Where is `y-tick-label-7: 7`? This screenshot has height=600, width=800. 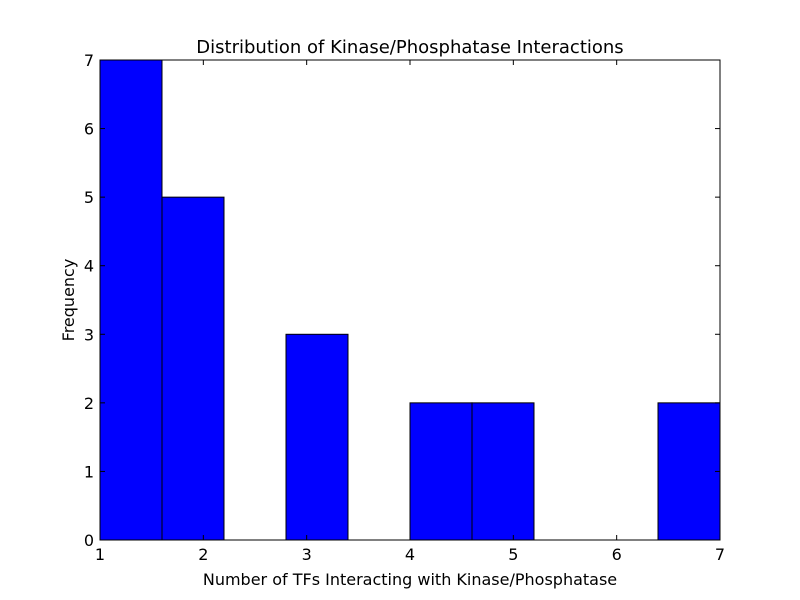 y-tick-label-7: 7 is located at coordinates (89, 60).